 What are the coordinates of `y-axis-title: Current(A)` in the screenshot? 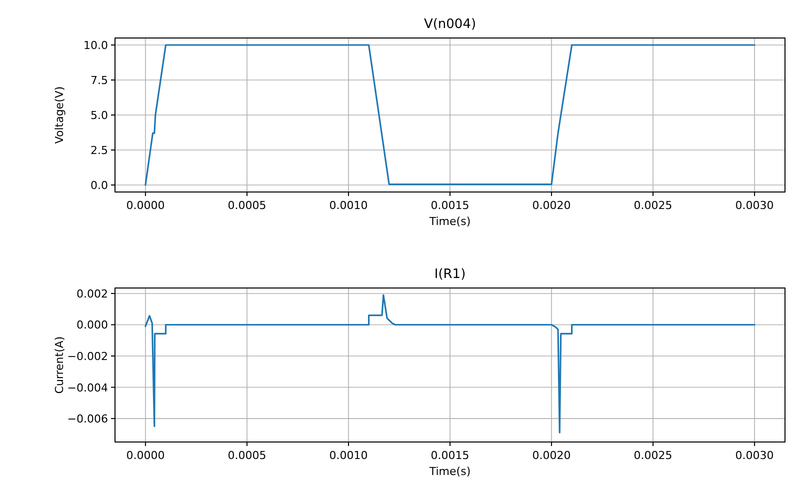 It's located at (59, 365).